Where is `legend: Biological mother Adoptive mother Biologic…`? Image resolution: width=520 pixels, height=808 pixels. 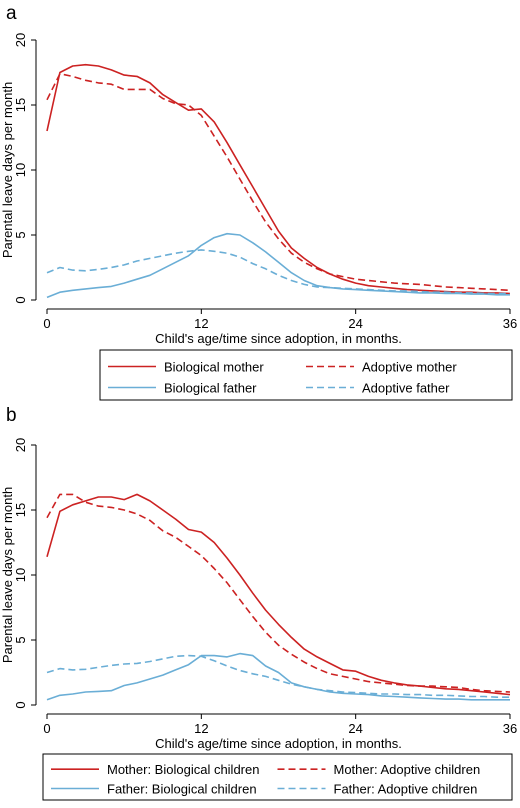
legend: Biological mother Adoptive mother Biologic… is located at coordinates (306, 375).